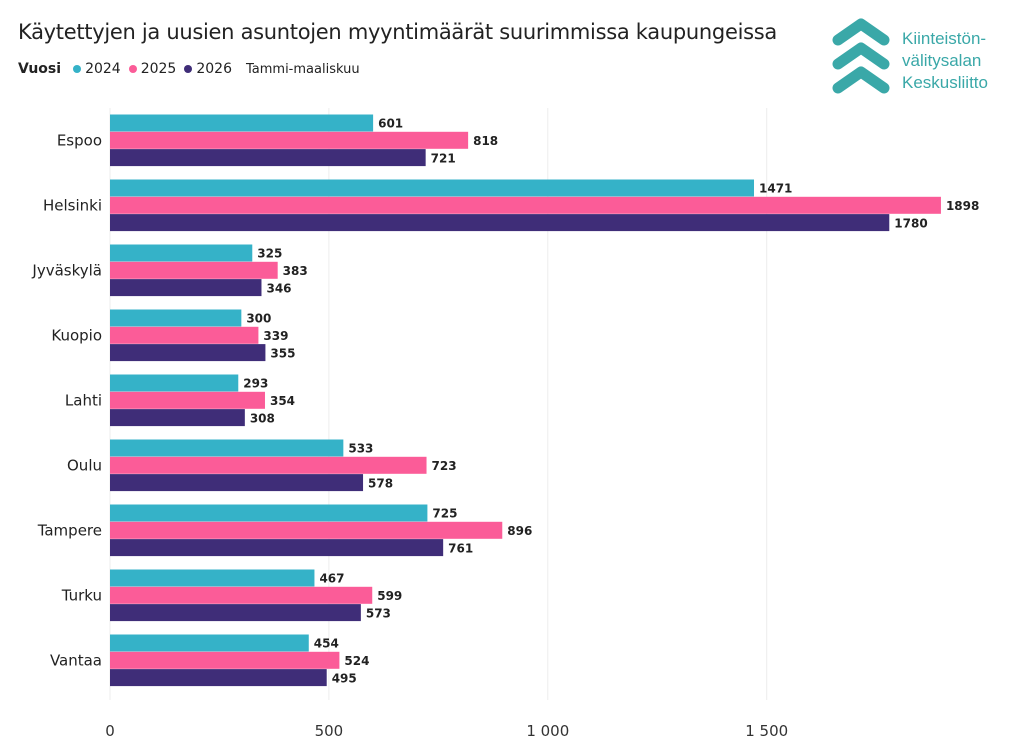 The image size is (1024, 752). What do you see at coordinates (443, 158) in the screenshot?
I see `data-label: 721` at bounding box center [443, 158].